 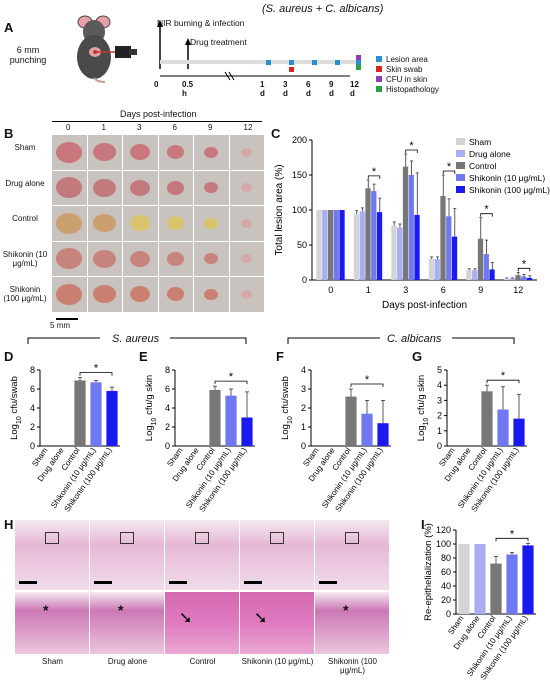 I want to click on row-label: Control, so click(x=25, y=218).